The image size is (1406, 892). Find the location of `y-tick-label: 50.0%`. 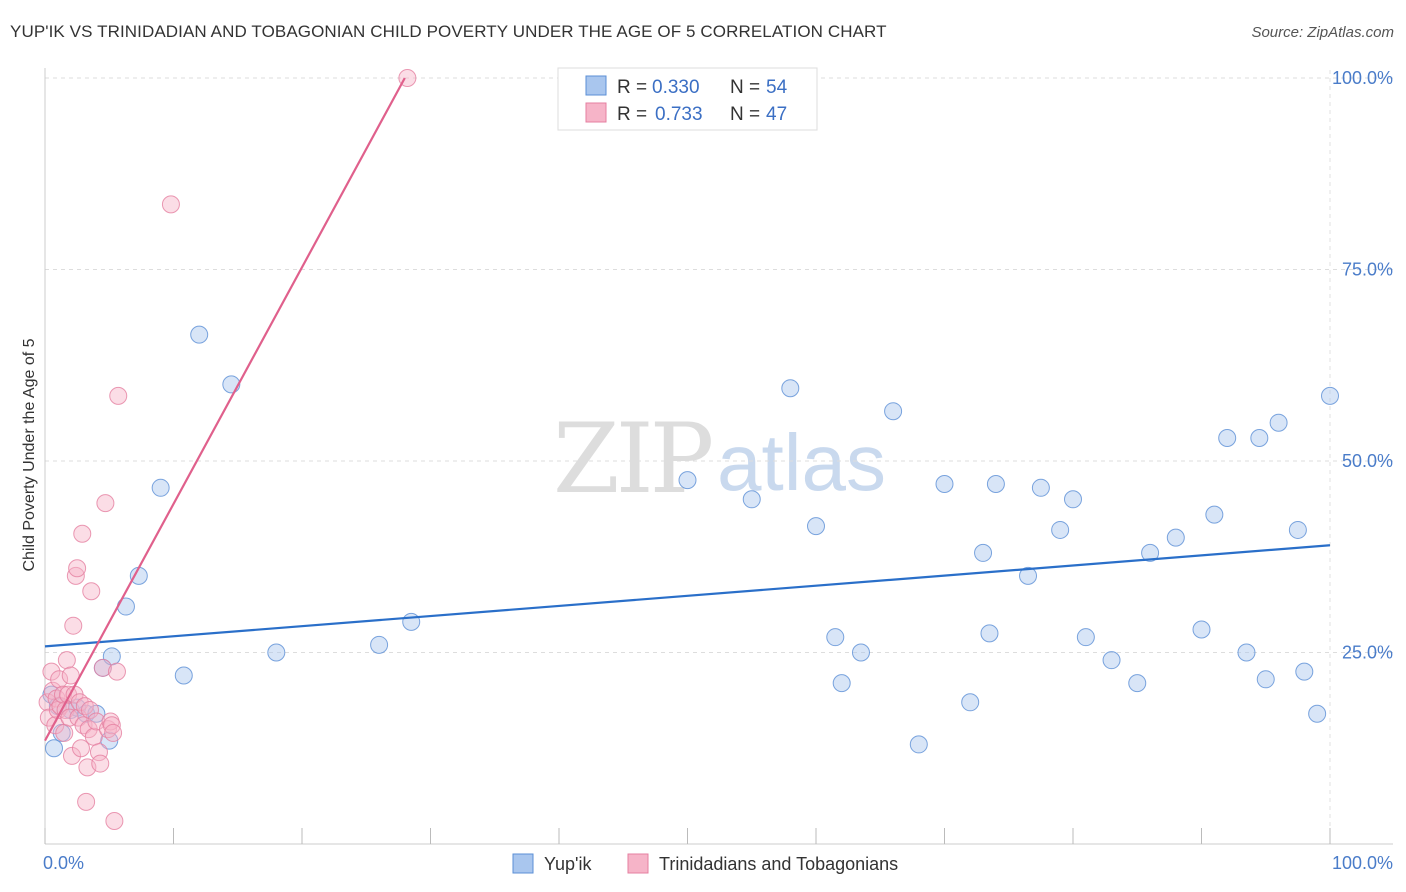

y-tick-label: 50.0% is located at coordinates (1367, 461).